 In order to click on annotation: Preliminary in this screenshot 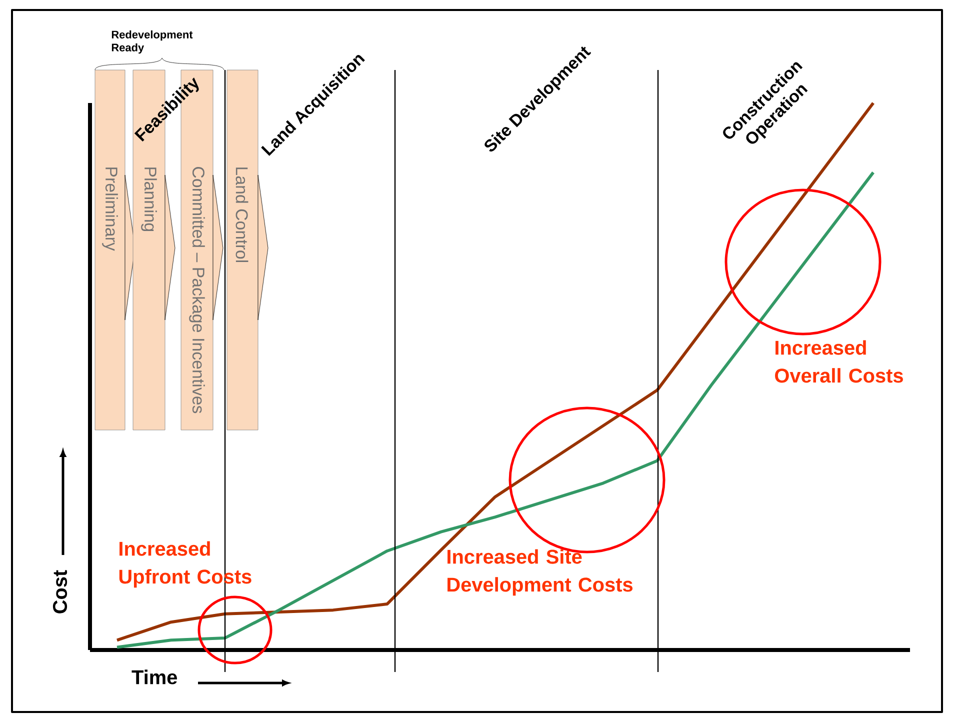, I will do `click(110, 209)`.